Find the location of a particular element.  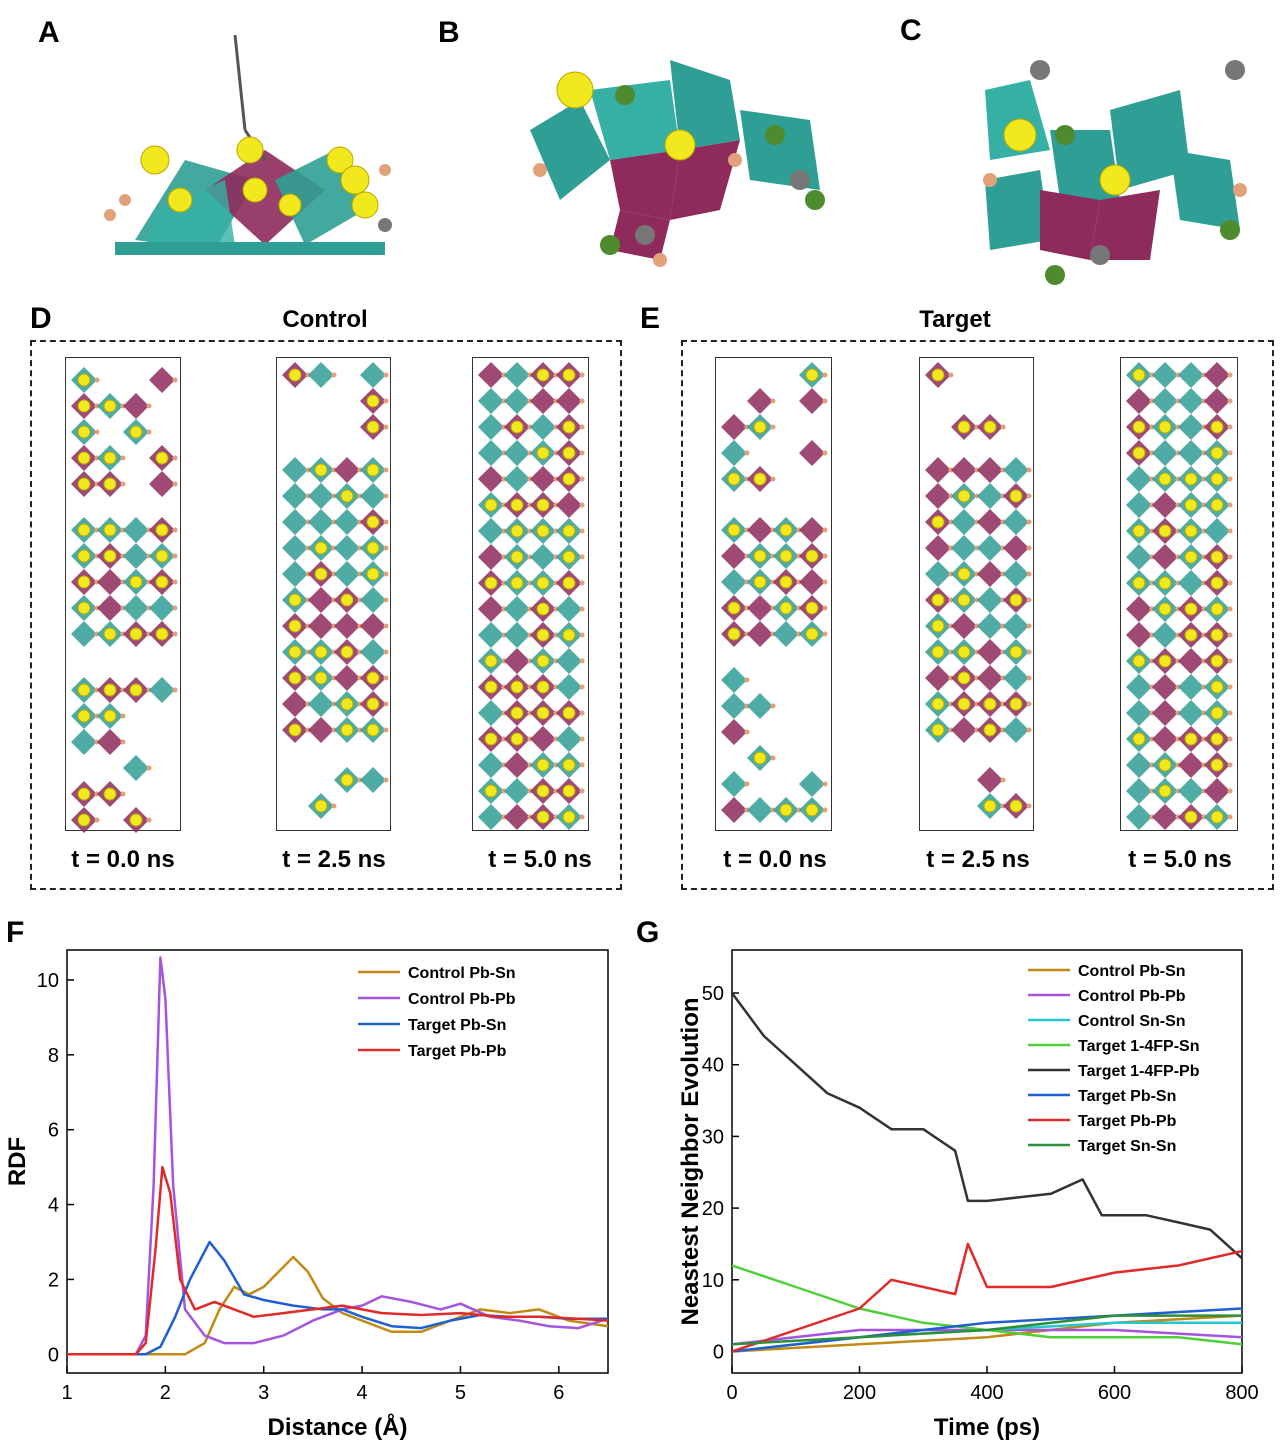

legend-label: Target 1-4FP-Sn is located at coordinates (1139, 1046).